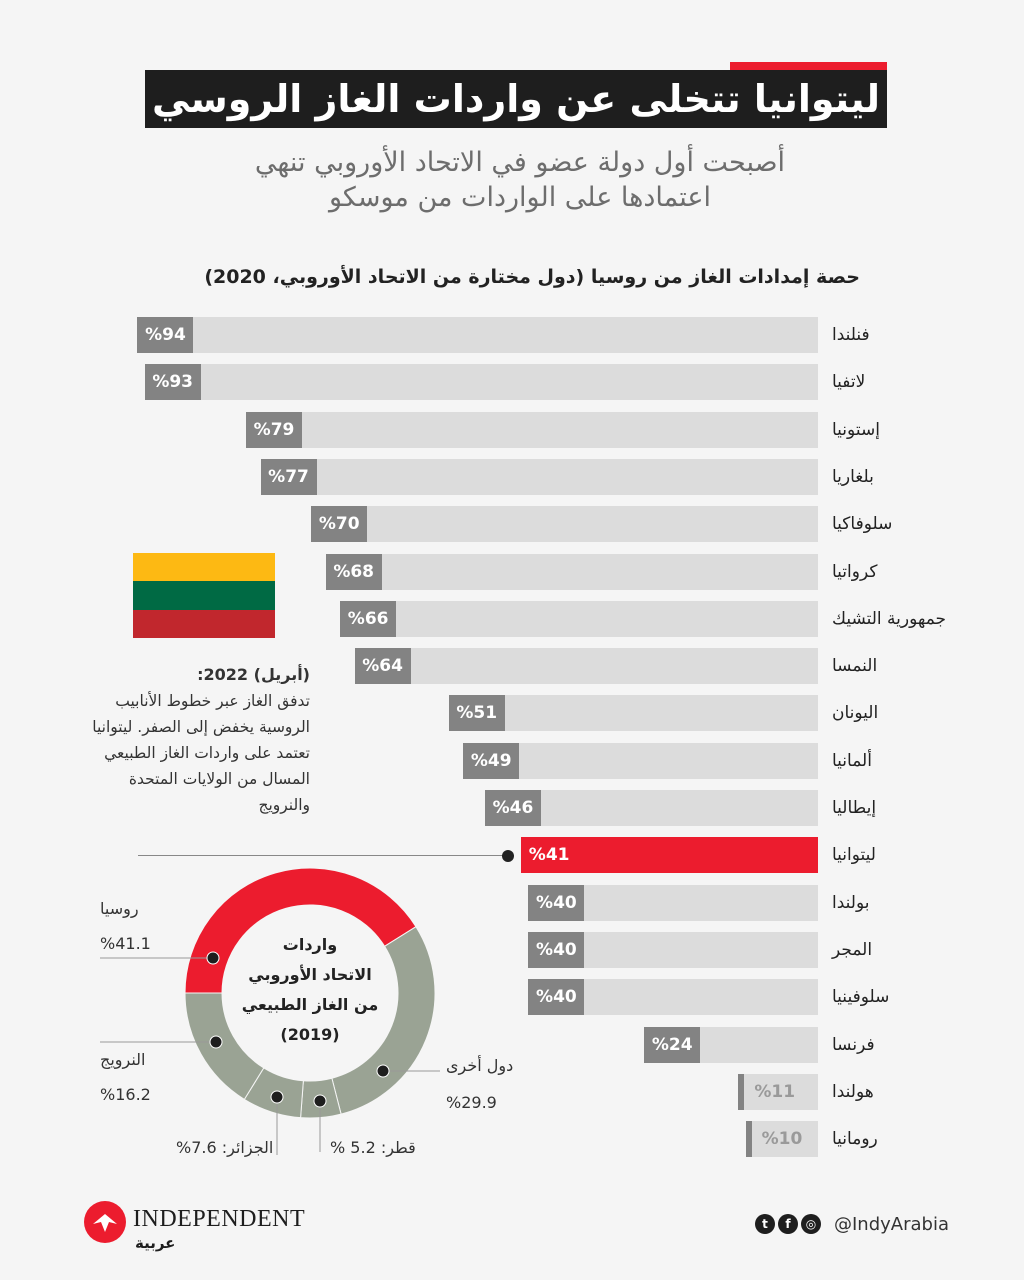 This screenshot has height=1280, width=1024. What do you see at coordinates (782, 1139) in the screenshot?
I see `bar-value-label: %10` at bounding box center [782, 1139].